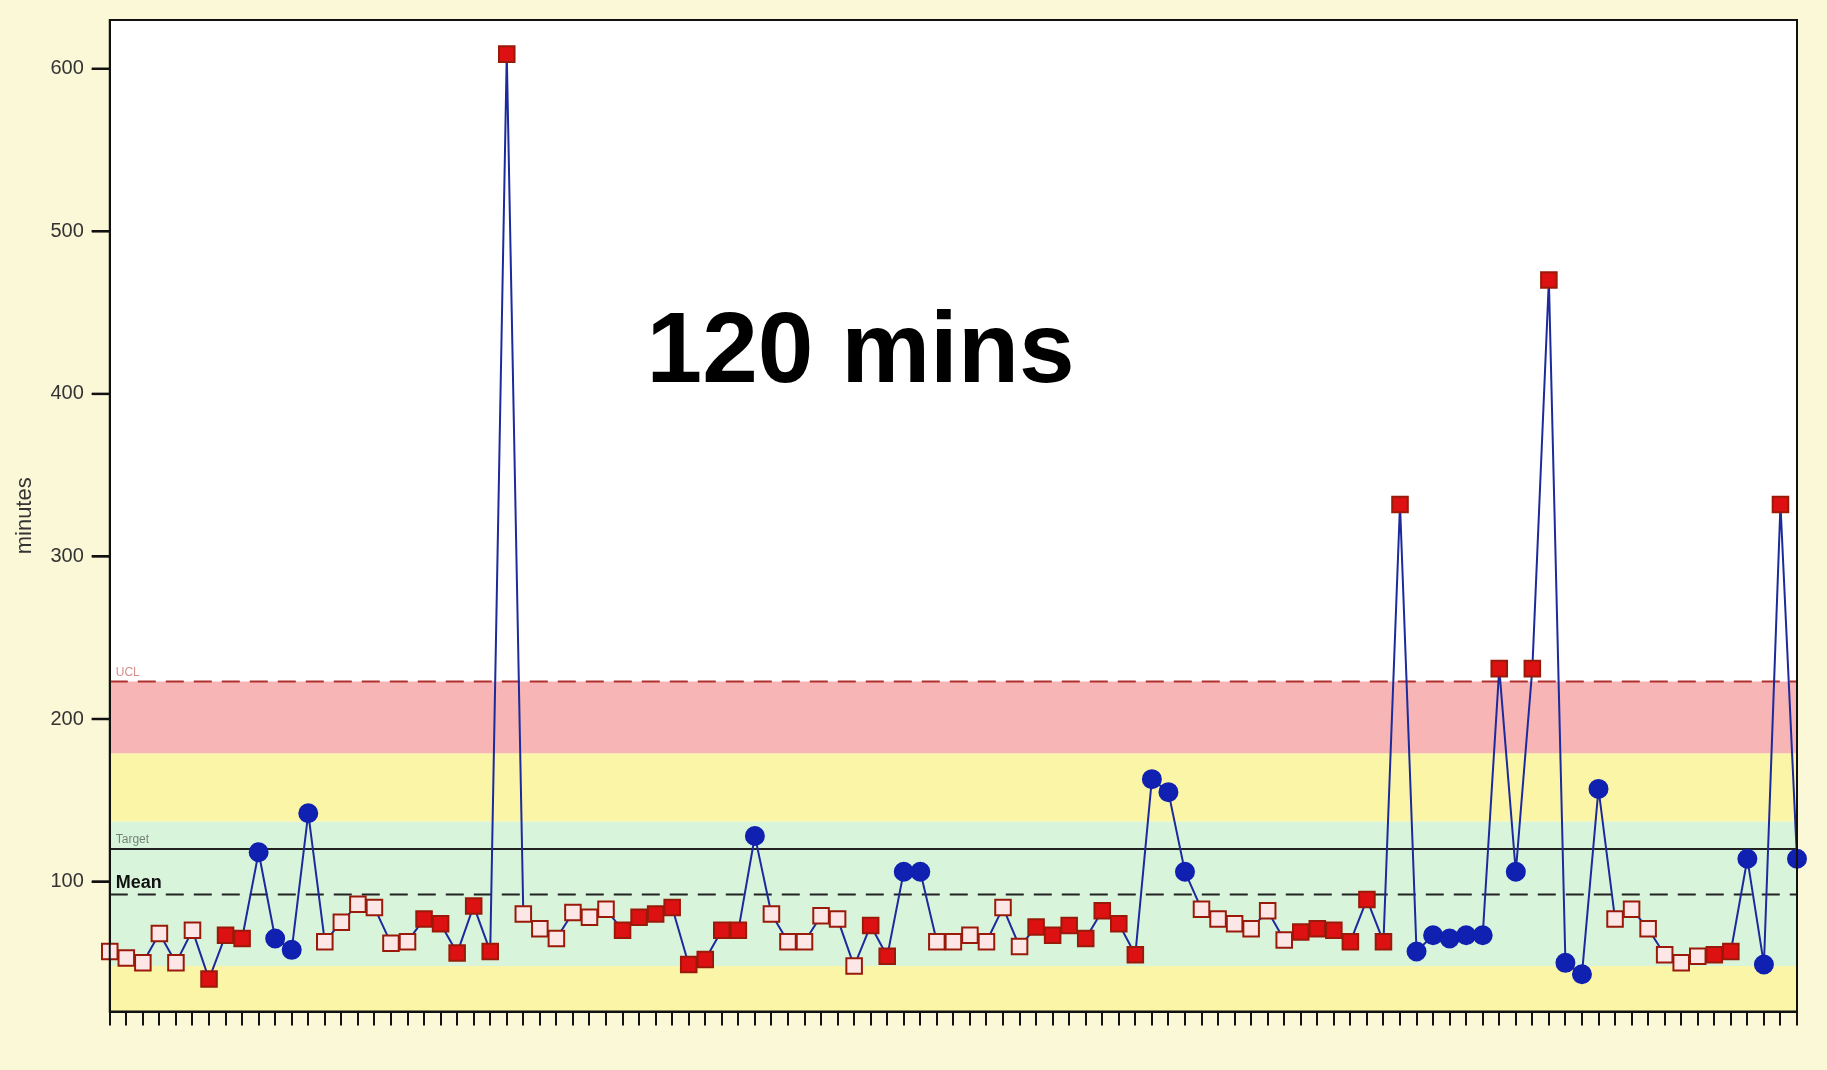 The height and width of the screenshot is (1070, 1827). What do you see at coordinates (67, 67) in the screenshot?
I see `y-tick-label: 600` at bounding box center [67, 67].